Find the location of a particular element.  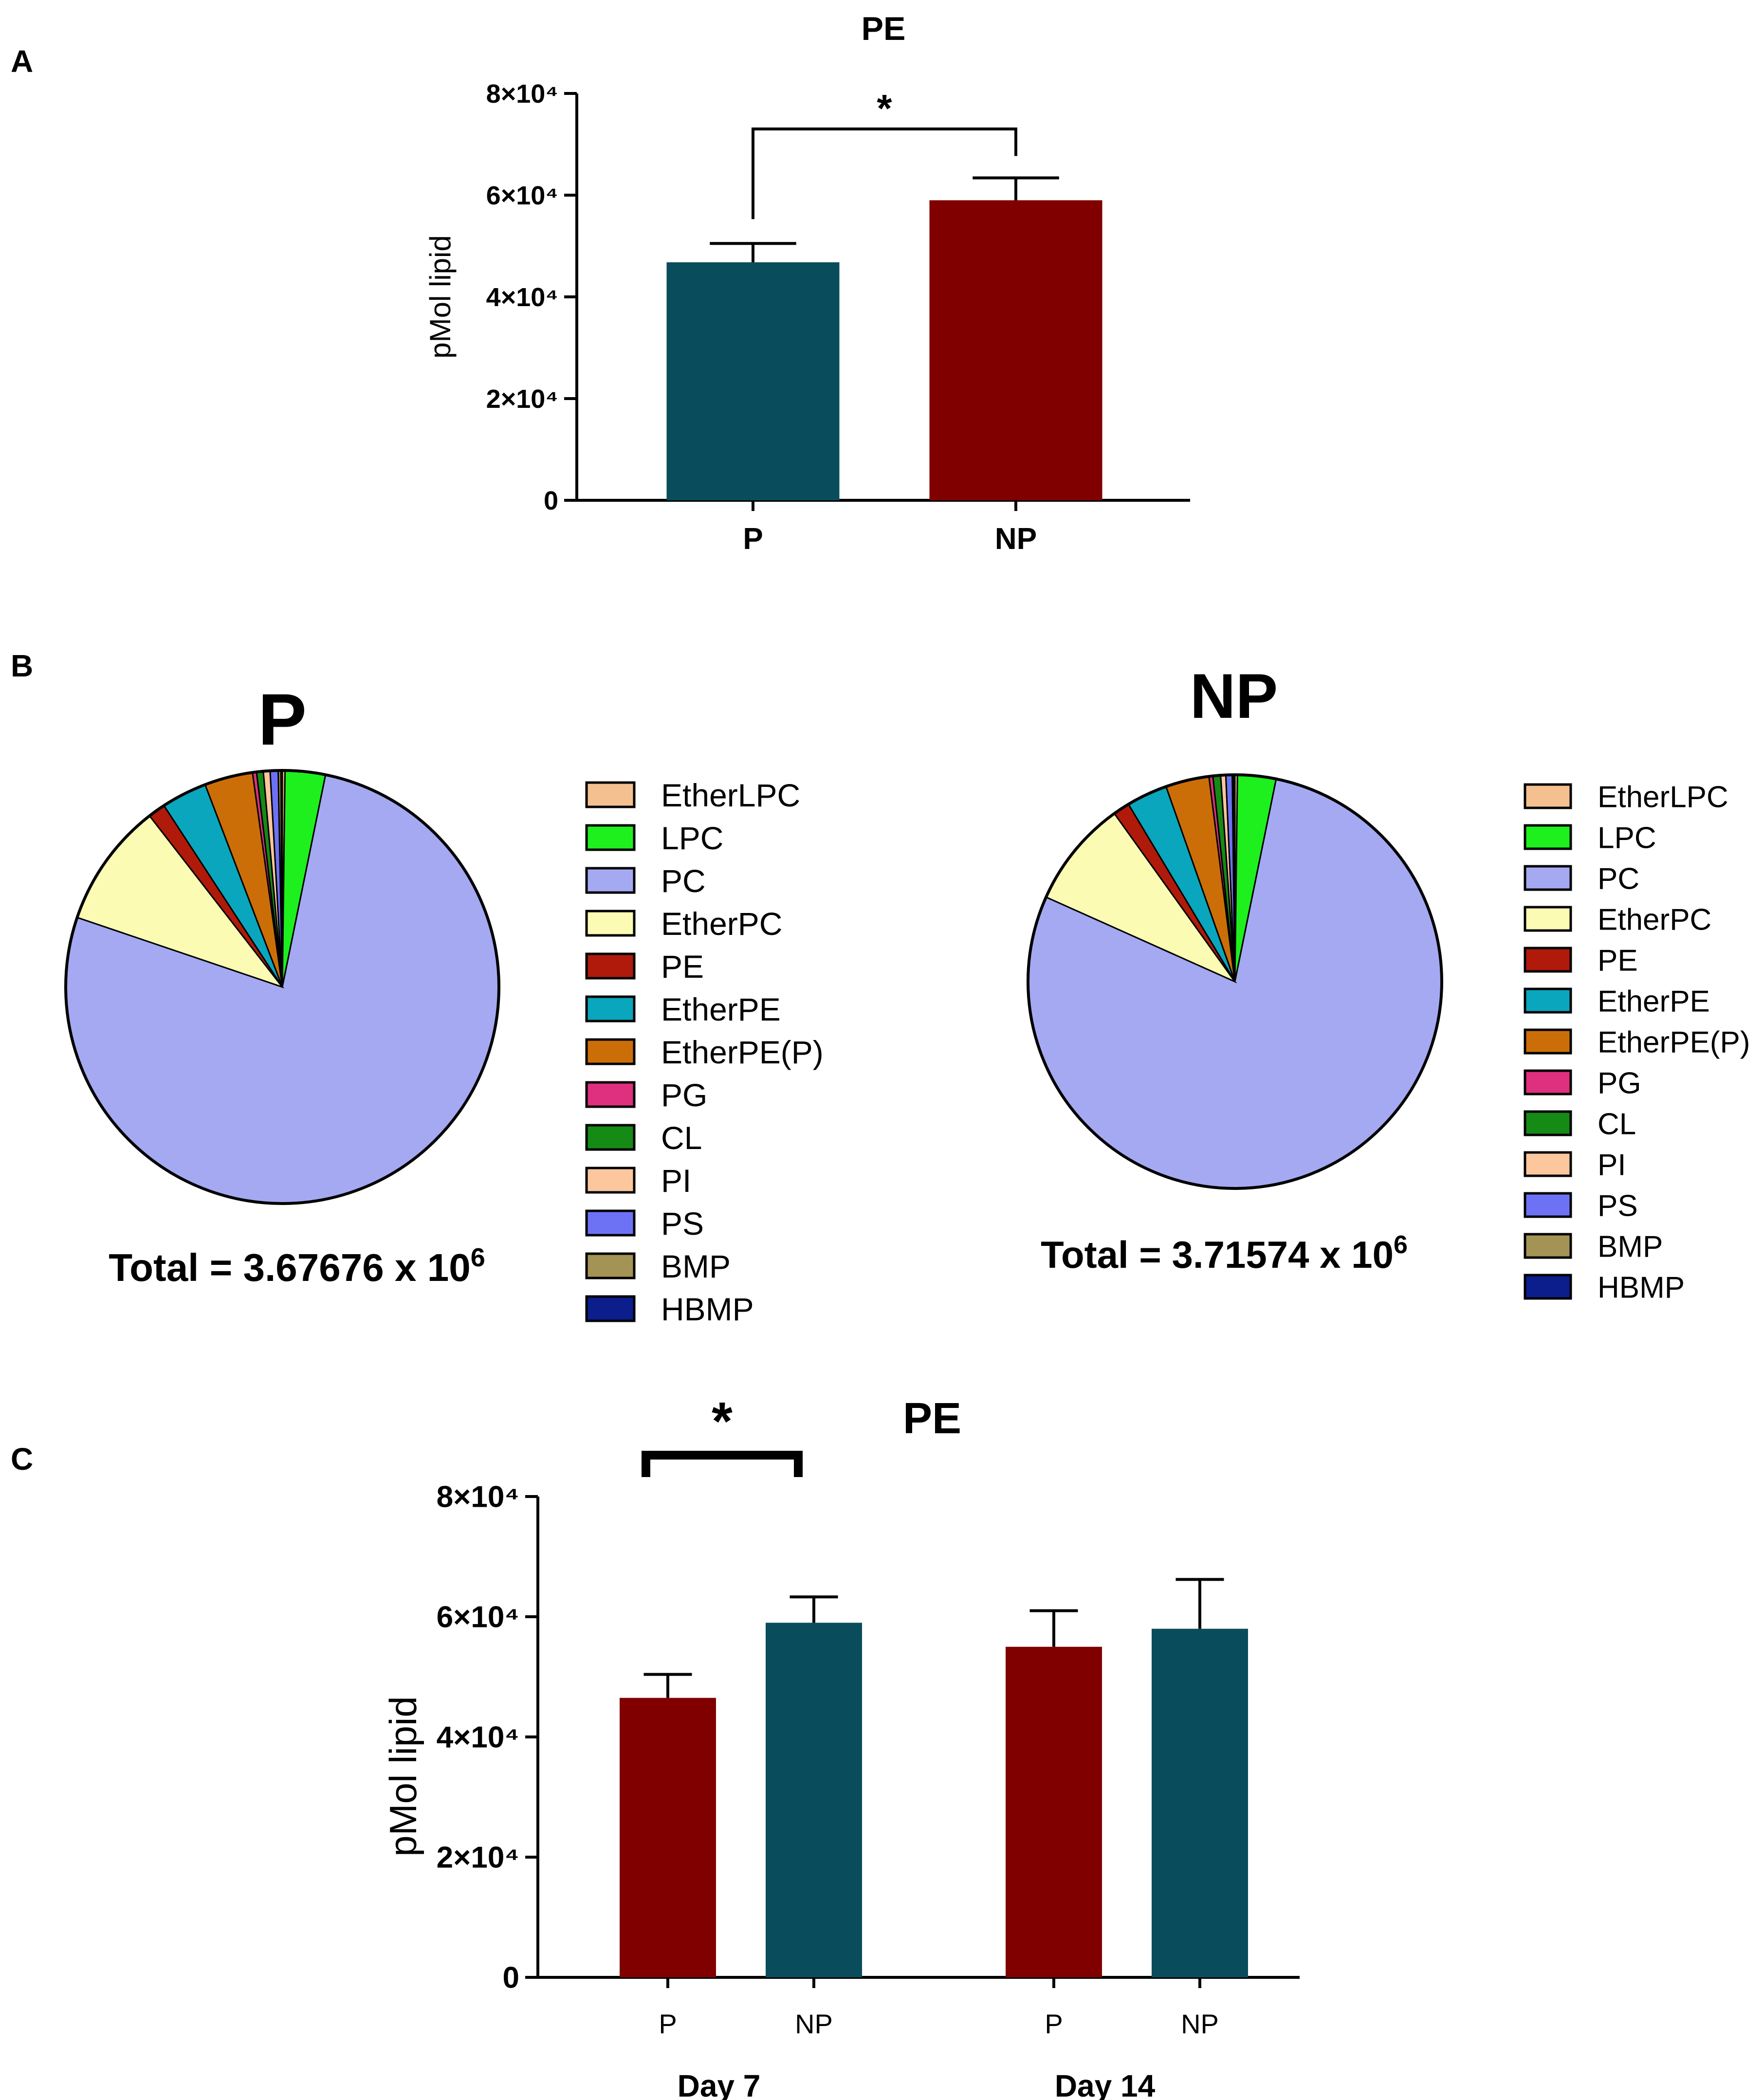

pie-np-title: NP is located at coordinates (1234, 695).